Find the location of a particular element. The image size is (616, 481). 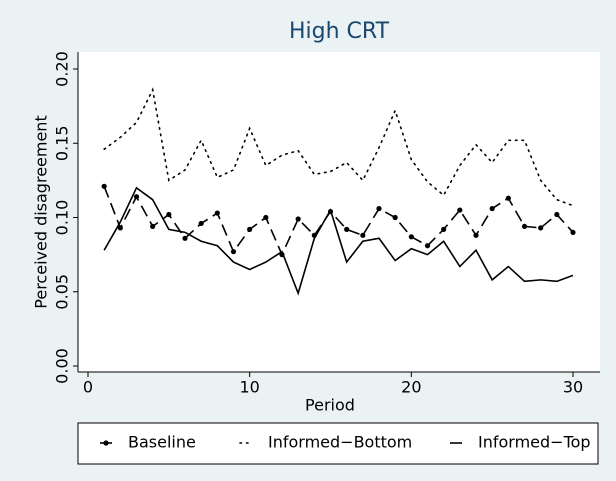

x-tick-label: 0 is located at coordinates (88, 387).